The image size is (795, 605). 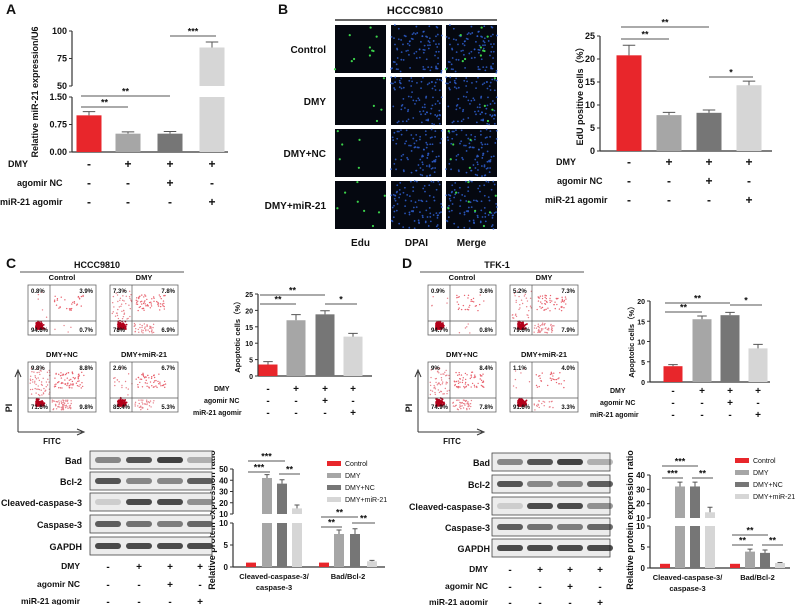 What do you see at coordinates (416, 243) in the screenshot?
I see `column-label: DPAI` at bounding box center [416, 243].